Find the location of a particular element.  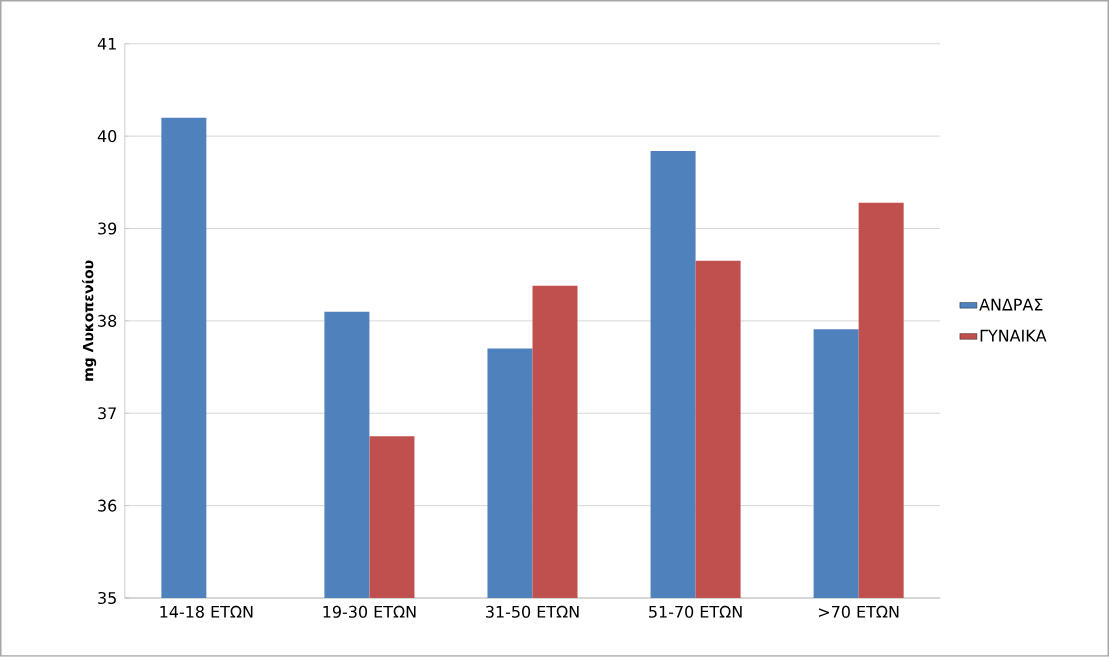

x-tick-label: 31-50 ΕΤΩΝ is located at coordinates (532, 611).